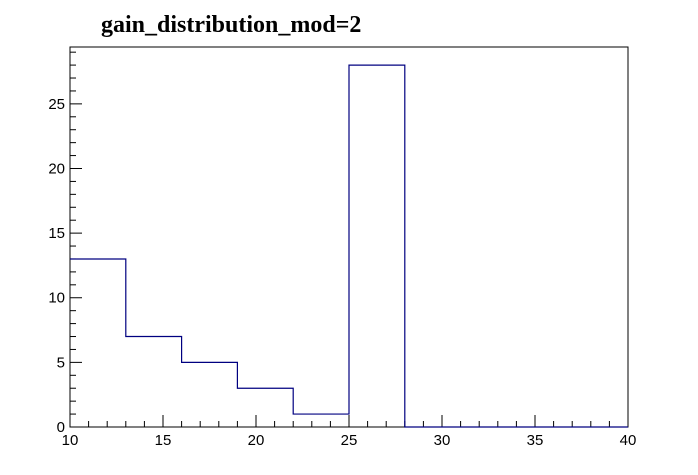 Image resolution: width=698 pixels, height=475 pixels. What do you see at coordinates (56, 168) in the screenshot?
I see `y-tick-label: 20` at bounding box center [56, 168].